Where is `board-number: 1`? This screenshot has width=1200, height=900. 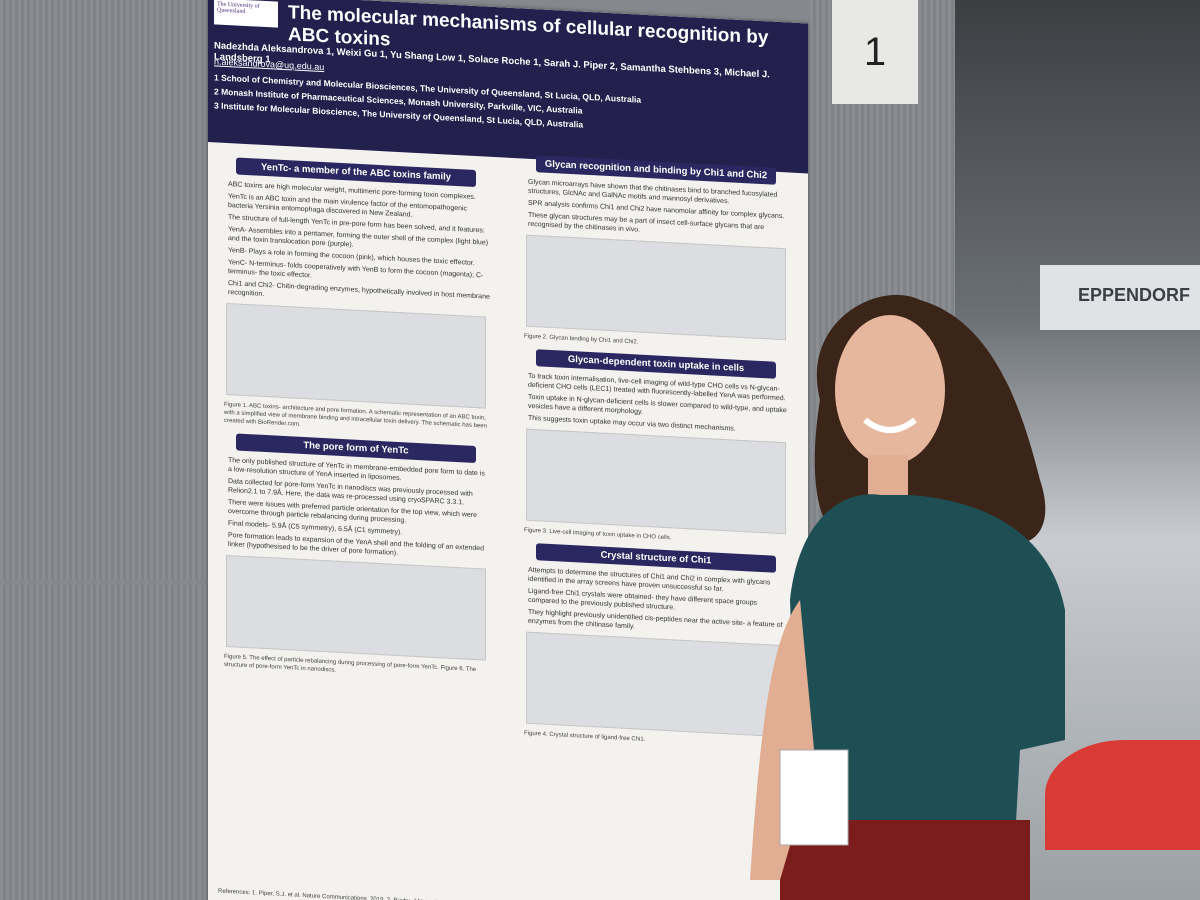
board-number: 1 is located at coordinates (875, 52).